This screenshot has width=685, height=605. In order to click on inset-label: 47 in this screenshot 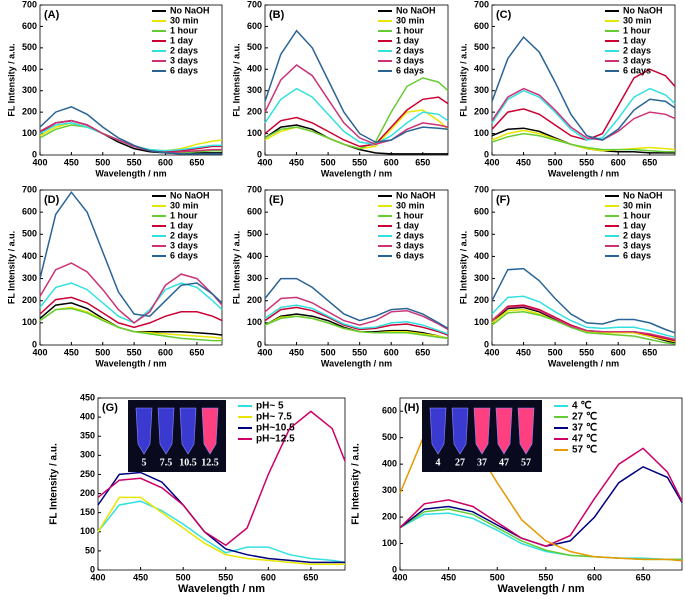, I will do `click(504, 462)`.